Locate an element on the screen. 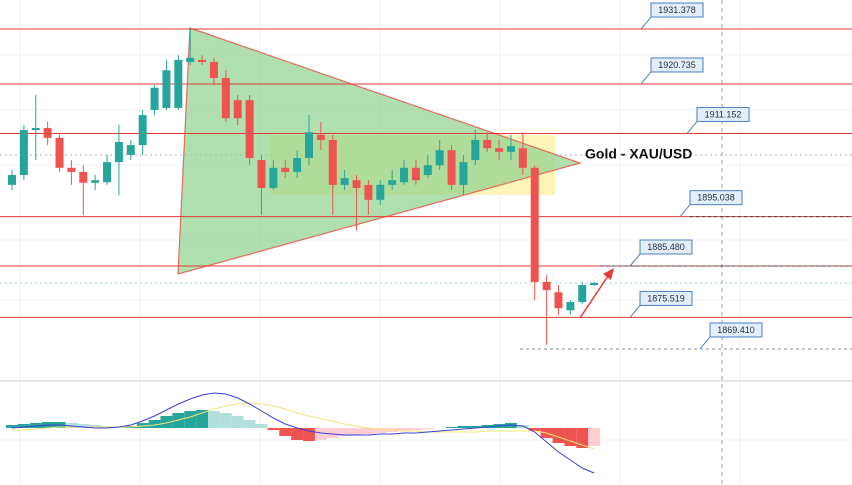 The image size is (852, 485). level-label: 1875.519 is located at coordinates (666, 298).